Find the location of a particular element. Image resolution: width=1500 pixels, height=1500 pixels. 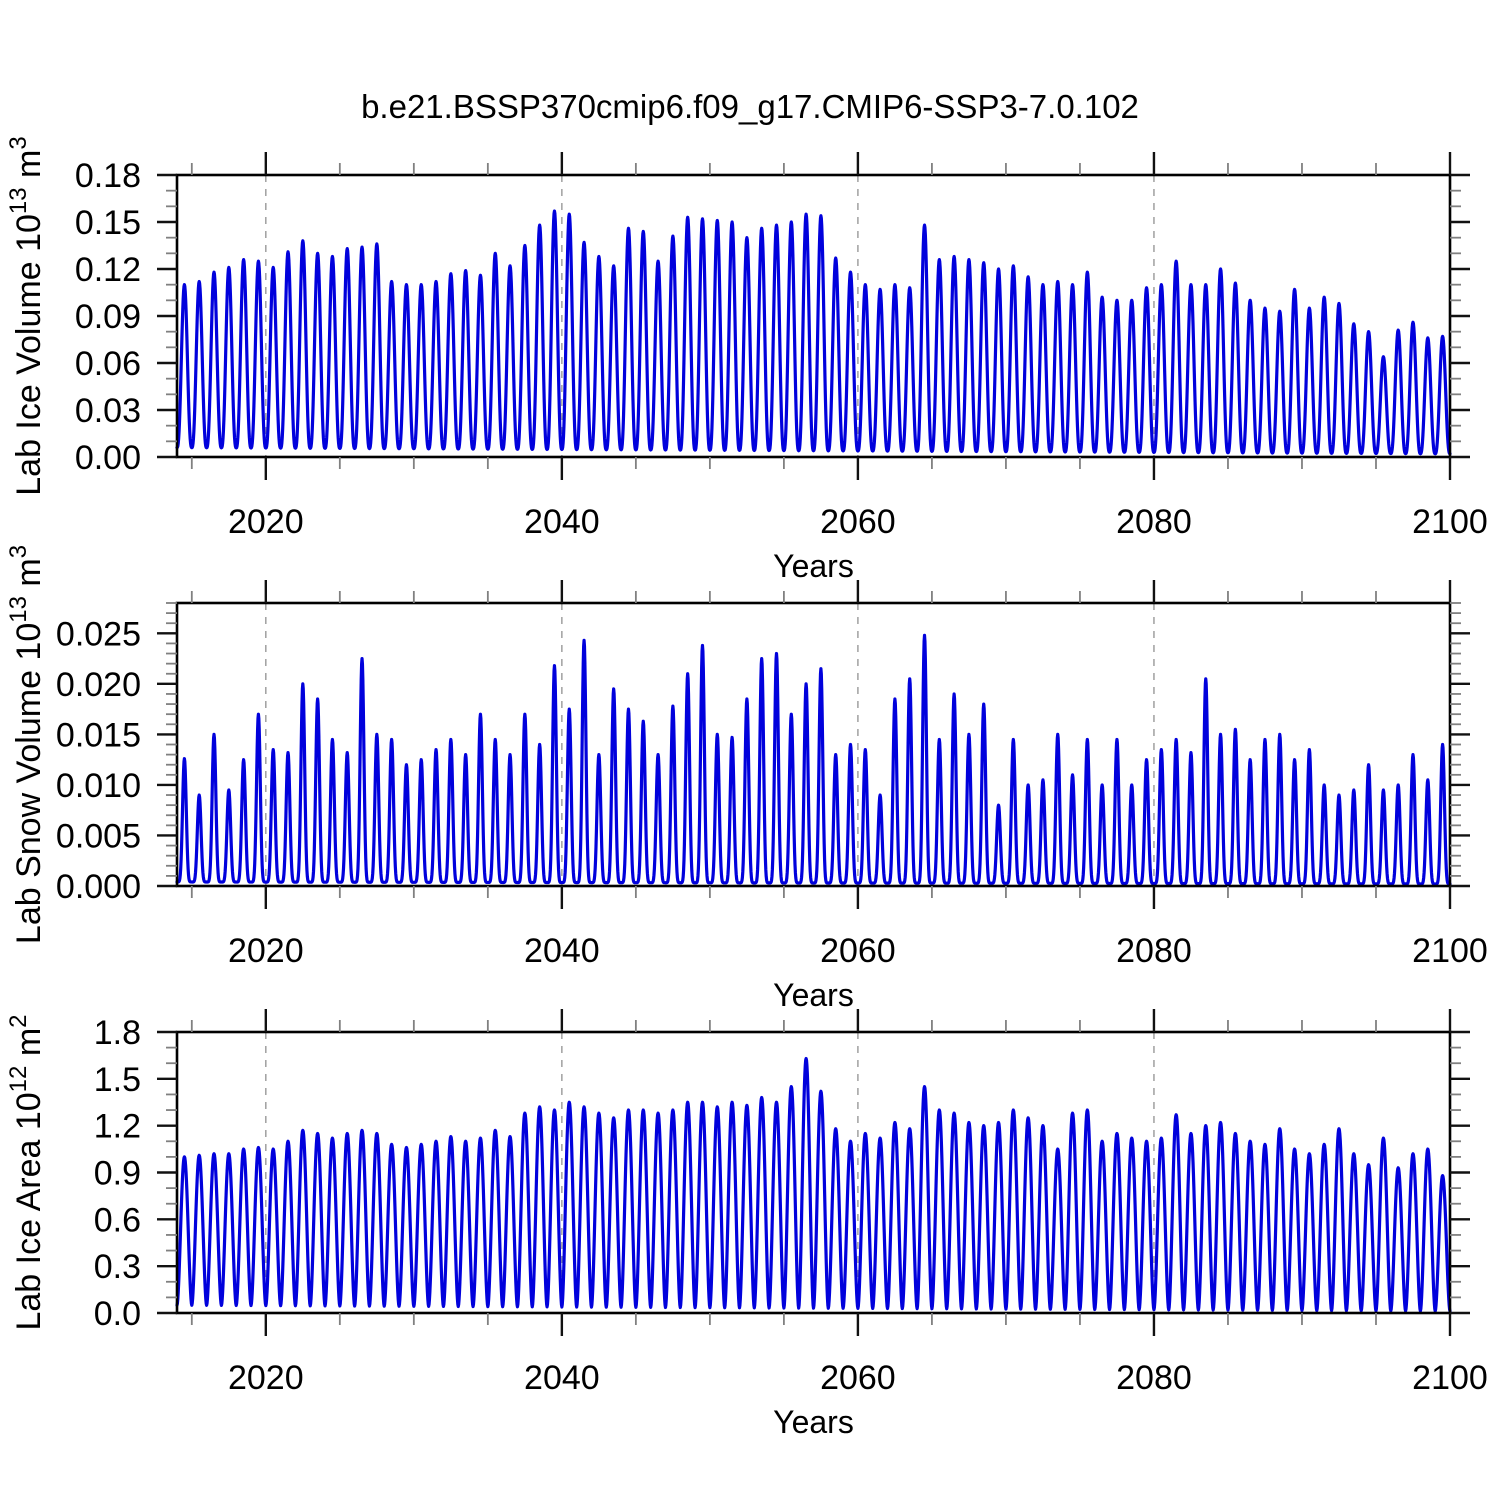

y-tick-label: 0.03 is located at coordinates (108, 411).